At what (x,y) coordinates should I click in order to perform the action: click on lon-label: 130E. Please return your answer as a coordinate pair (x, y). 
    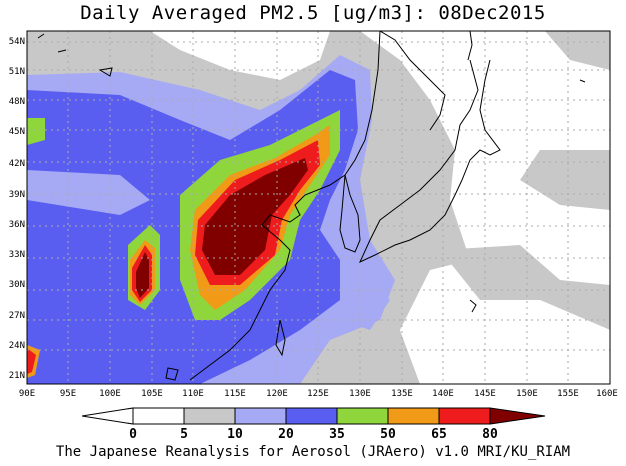
    Looking at the image, I should click on (360, 394).